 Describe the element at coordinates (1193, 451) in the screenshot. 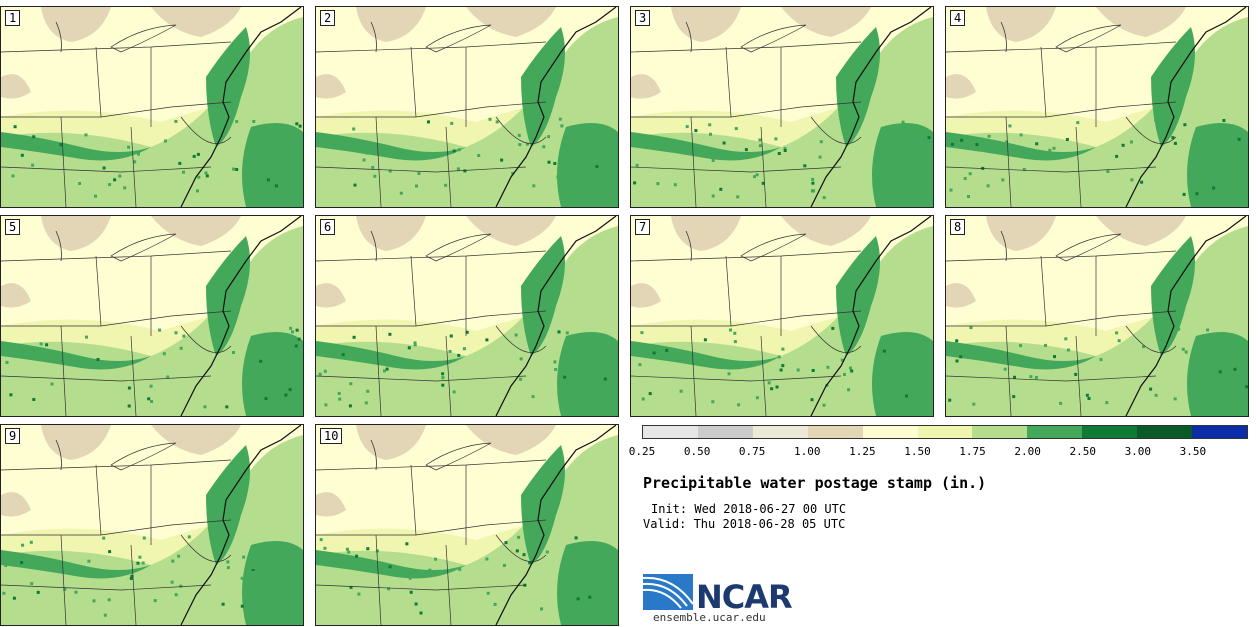

I see `legend-tick-label: 3.50` at that location.